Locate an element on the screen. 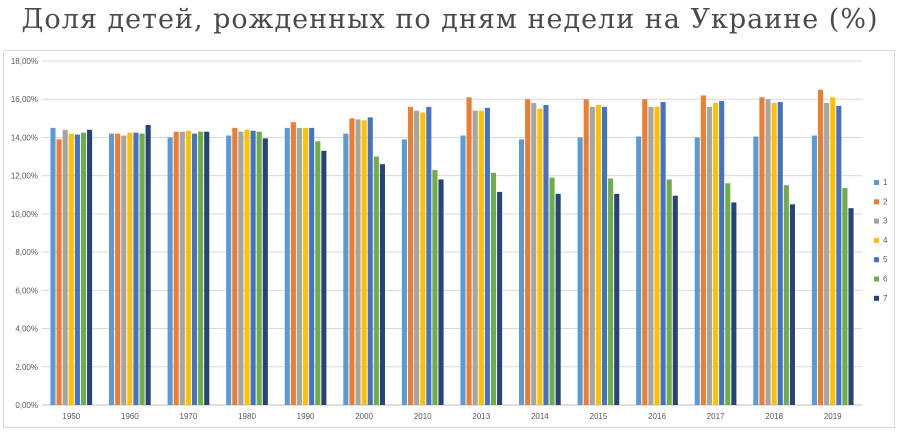  x-tick-label: 2014 is located at coordinates (540, 416).